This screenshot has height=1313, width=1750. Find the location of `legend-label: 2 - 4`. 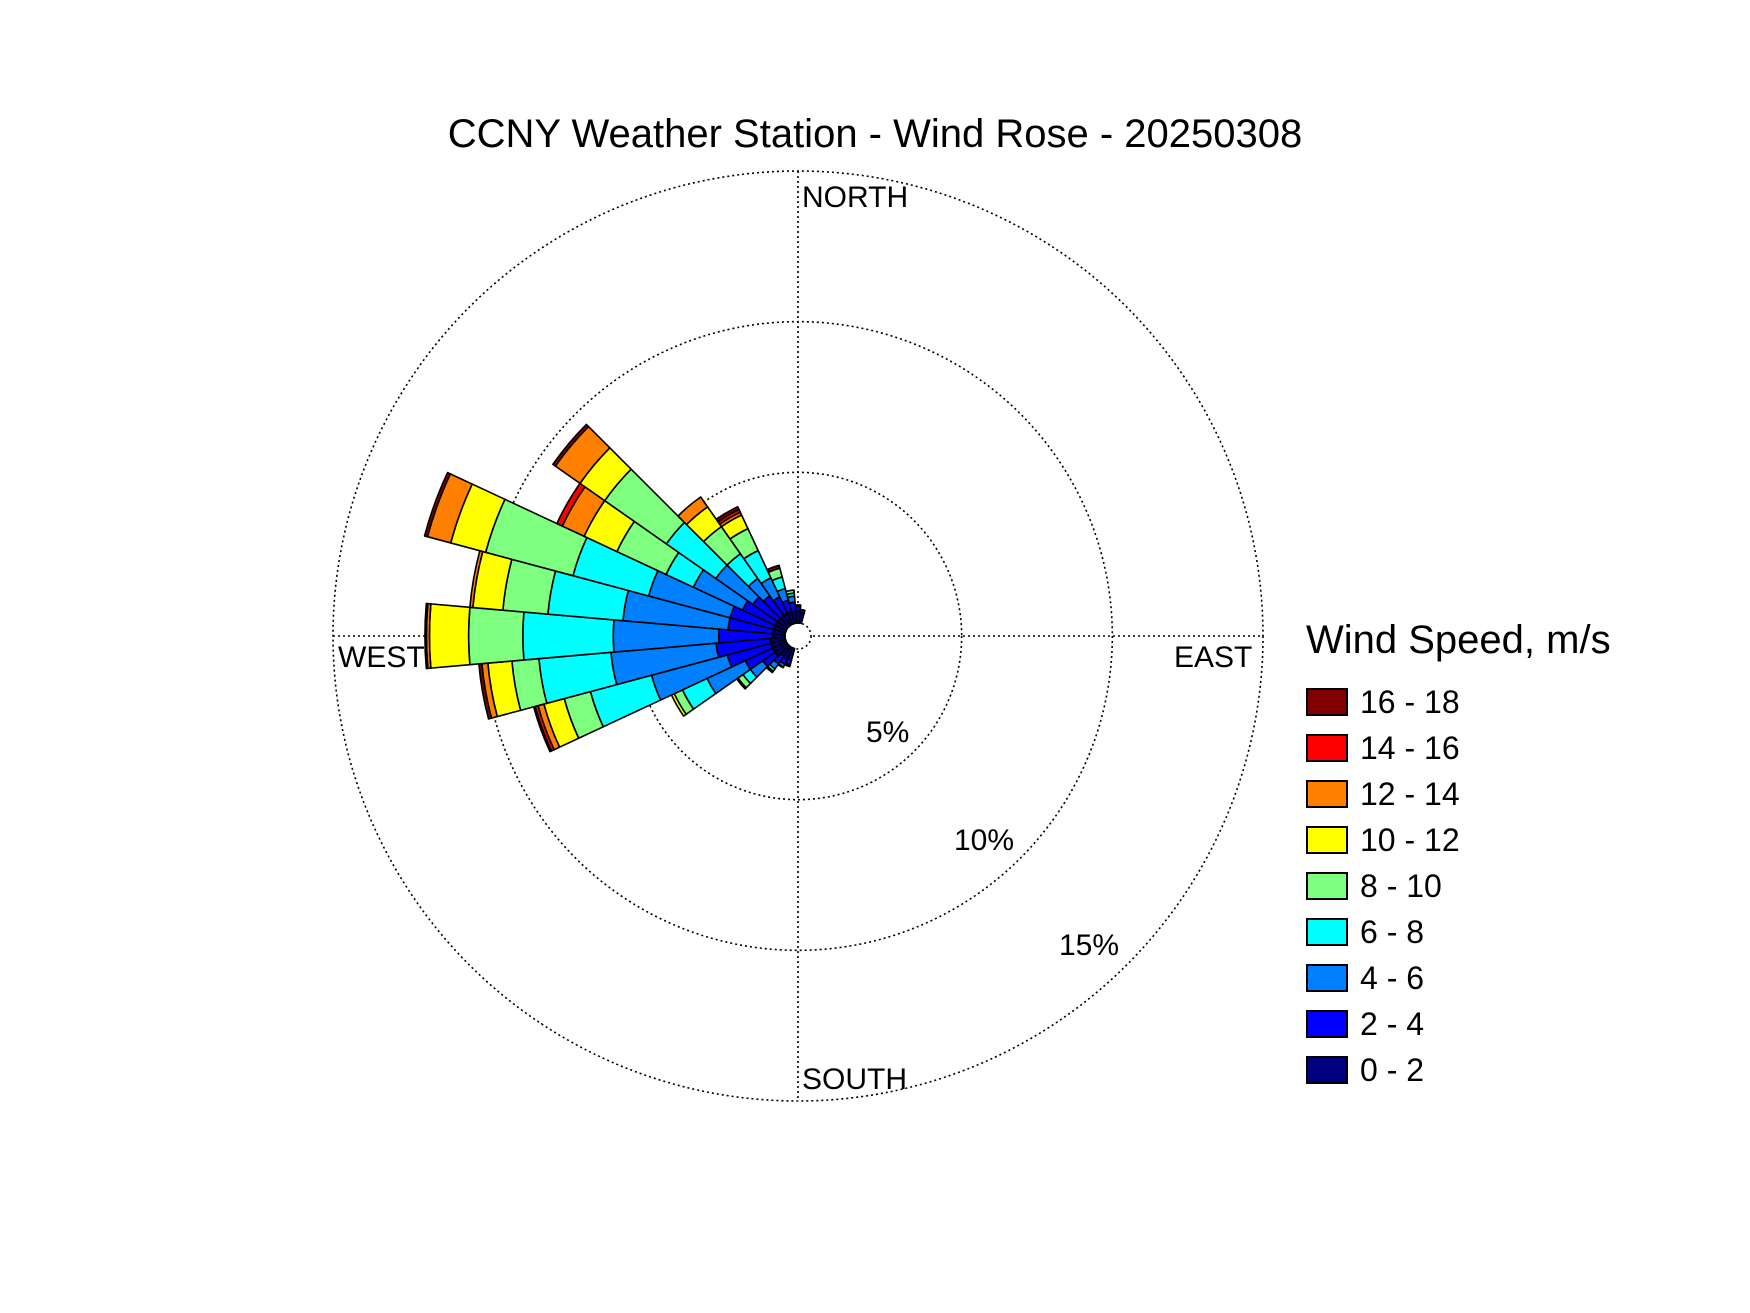

legend-label: 2 - 4 is located at coordinates (1392, 1023).